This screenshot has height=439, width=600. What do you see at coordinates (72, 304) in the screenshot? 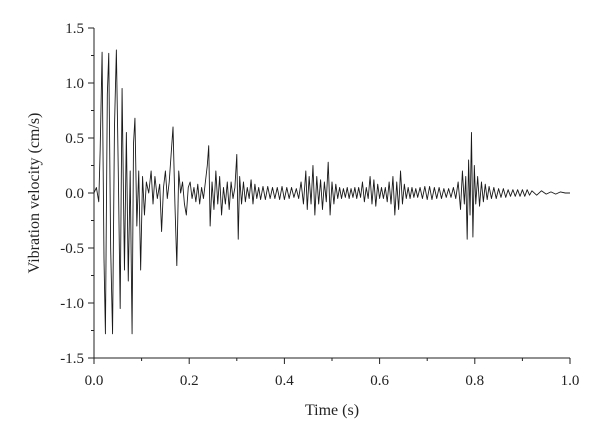
I see `y-tick-label: -1.0` at bounding box center [72, 304].